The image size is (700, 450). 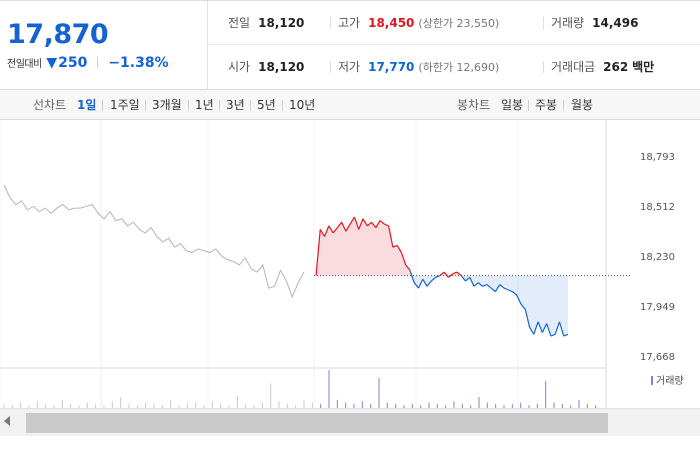 I want to click on chart-scrollbar, so click(x=350, y=422).